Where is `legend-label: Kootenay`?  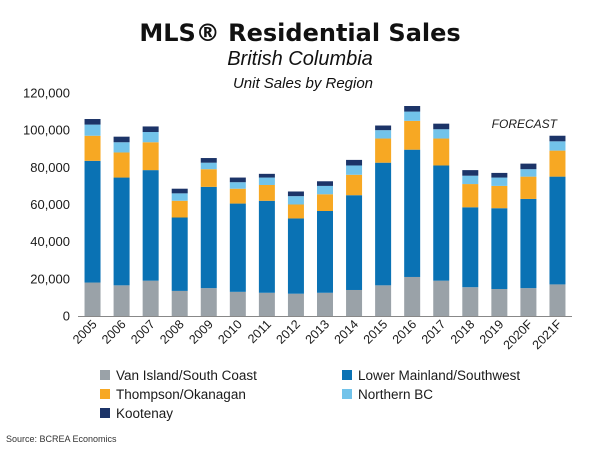
legend-label: Kootenay is located at coordinates (144, 413).